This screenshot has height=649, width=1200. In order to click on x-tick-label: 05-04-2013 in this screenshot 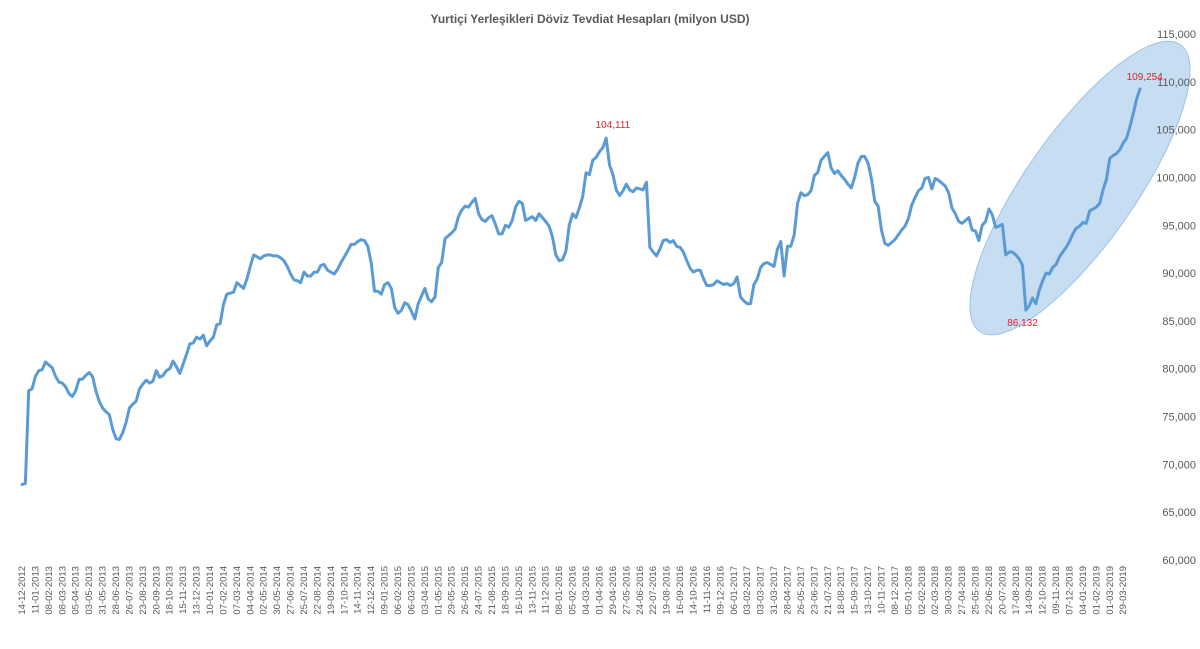, I will do `click(76, 590)`.